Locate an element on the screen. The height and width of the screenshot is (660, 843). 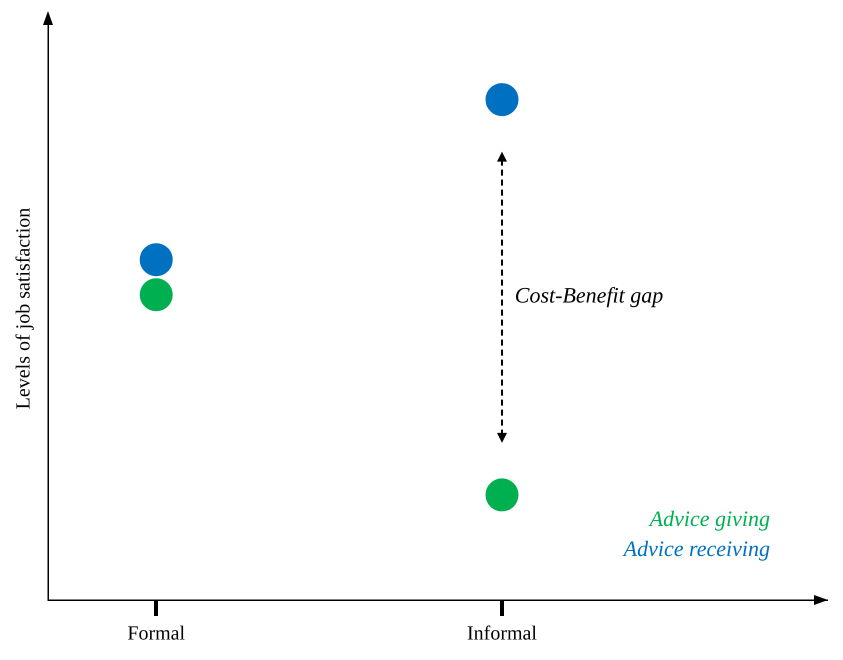
annotation: Cost-Benefit gap is located at coordinates (589, 295).